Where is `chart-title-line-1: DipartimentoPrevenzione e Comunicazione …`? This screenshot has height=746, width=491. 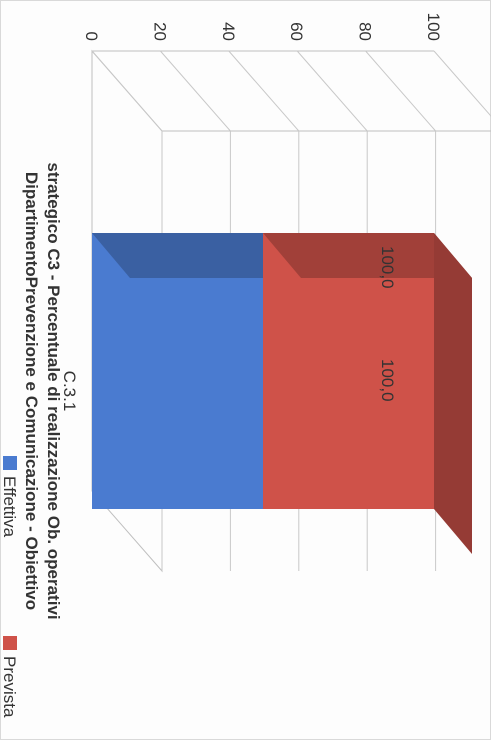
chart-title-line-1: DipartimentoPrevenzione e Comunicazione … is located at coordinates (31, 391).